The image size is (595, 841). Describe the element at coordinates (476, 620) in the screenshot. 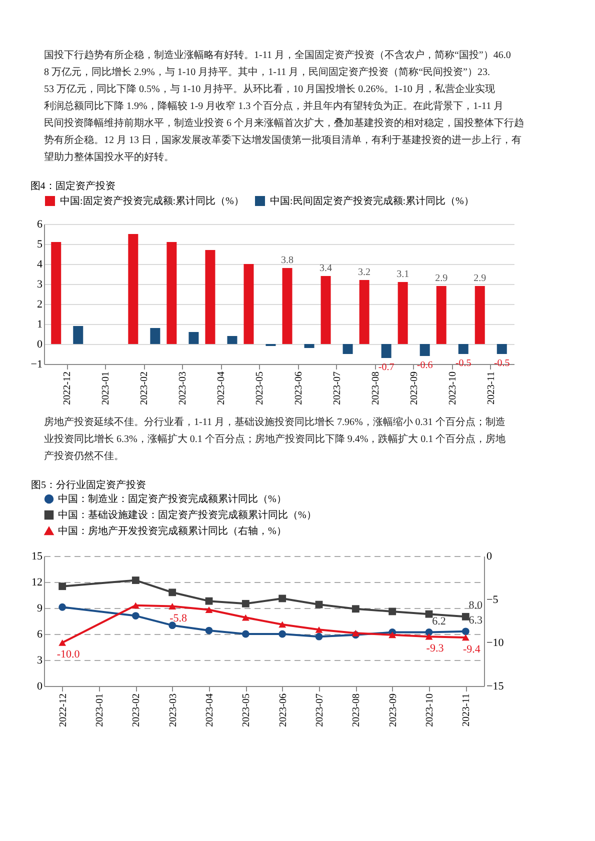

I see `data-label: 6.3` at that location.